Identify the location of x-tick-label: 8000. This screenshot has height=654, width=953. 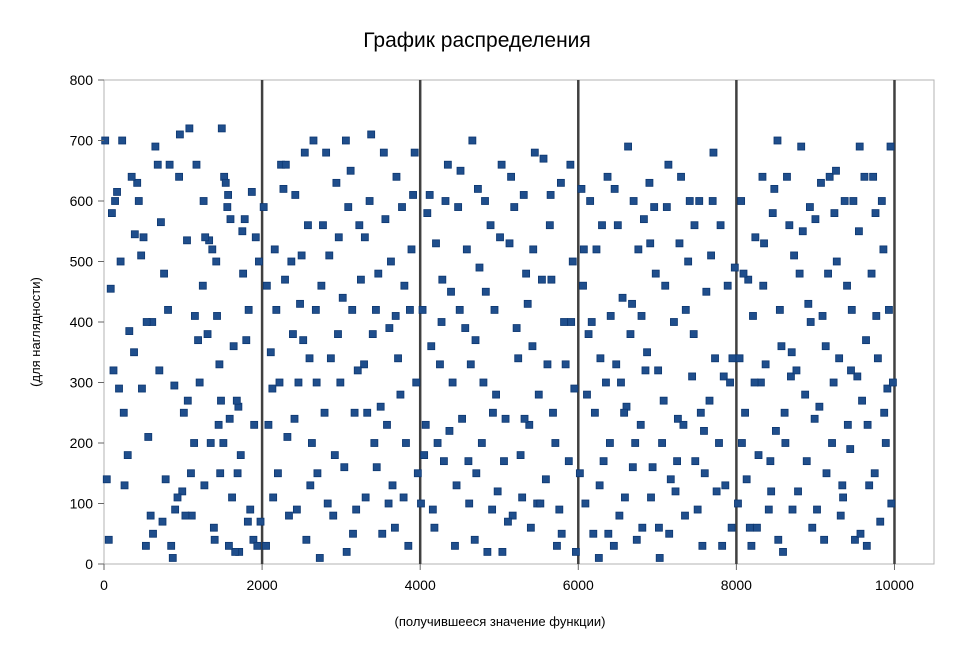
(736, 585).